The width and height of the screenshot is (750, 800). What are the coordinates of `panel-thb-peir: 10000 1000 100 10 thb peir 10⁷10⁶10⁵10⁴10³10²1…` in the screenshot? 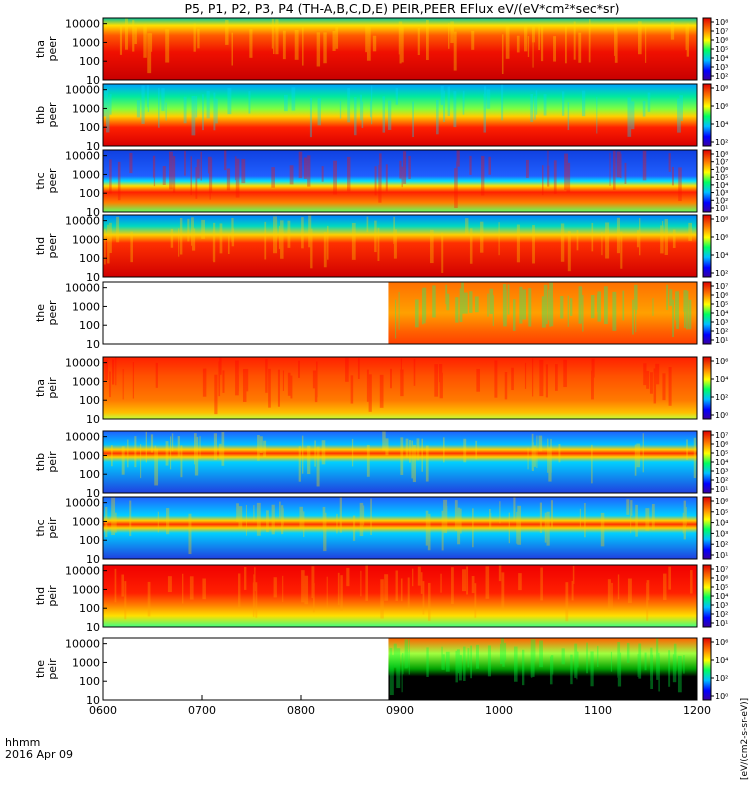 It's located at (381, 465).